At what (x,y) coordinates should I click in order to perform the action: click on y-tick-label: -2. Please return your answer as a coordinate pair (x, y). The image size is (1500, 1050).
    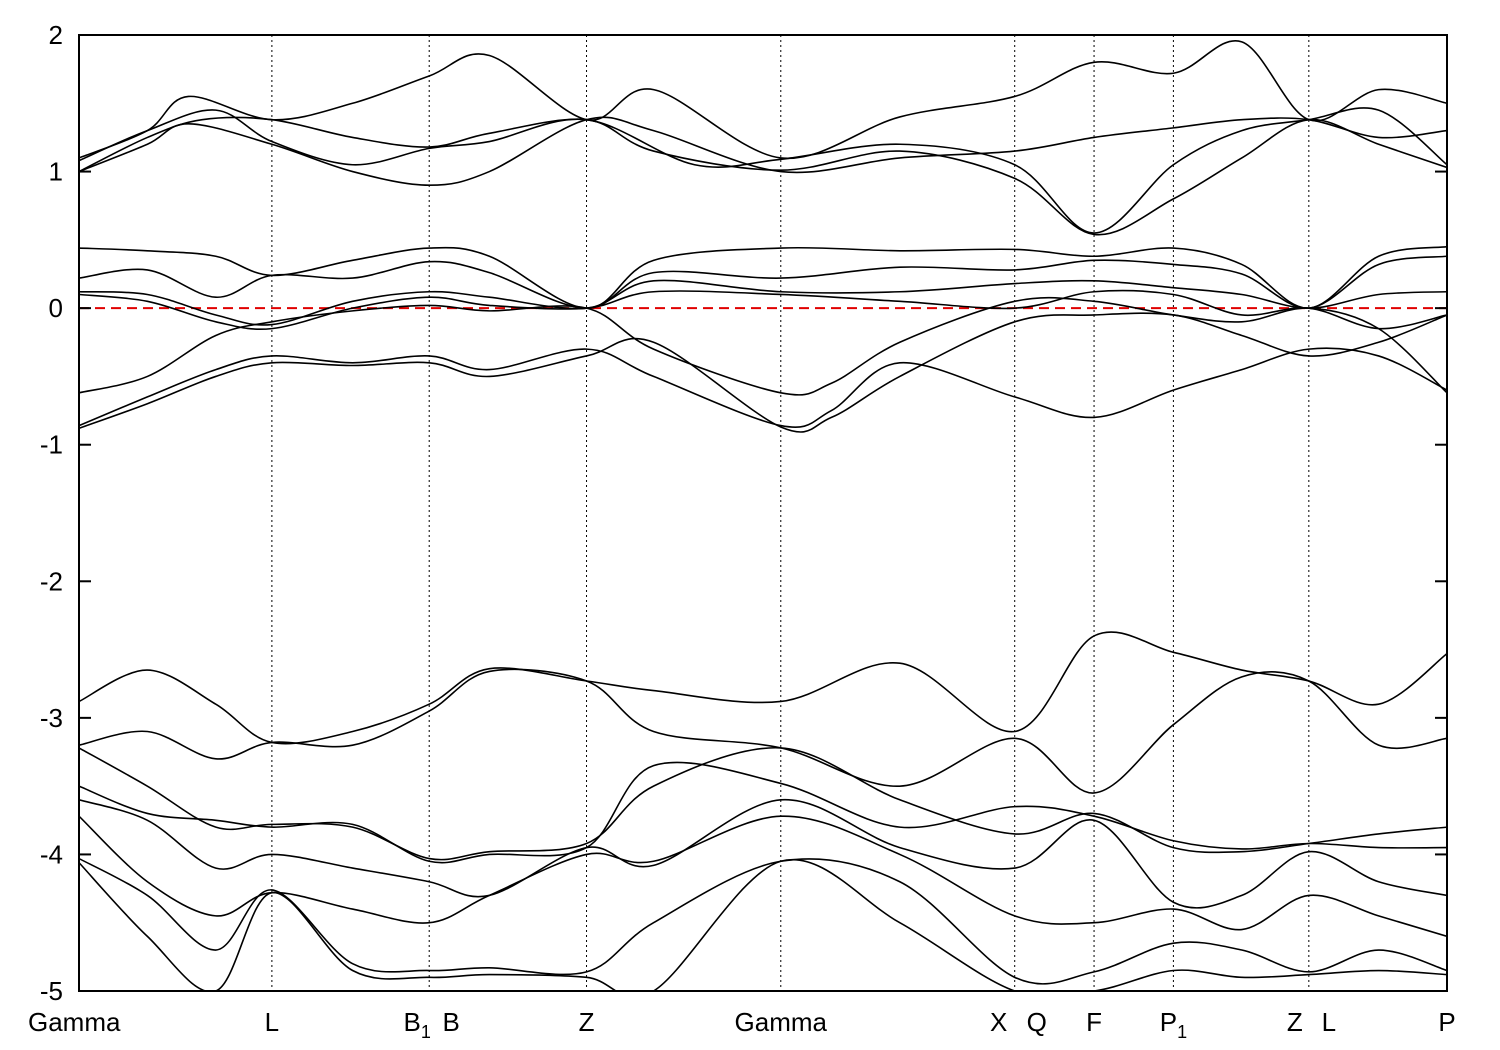
    Looking at the image, I should click on (51, 581).